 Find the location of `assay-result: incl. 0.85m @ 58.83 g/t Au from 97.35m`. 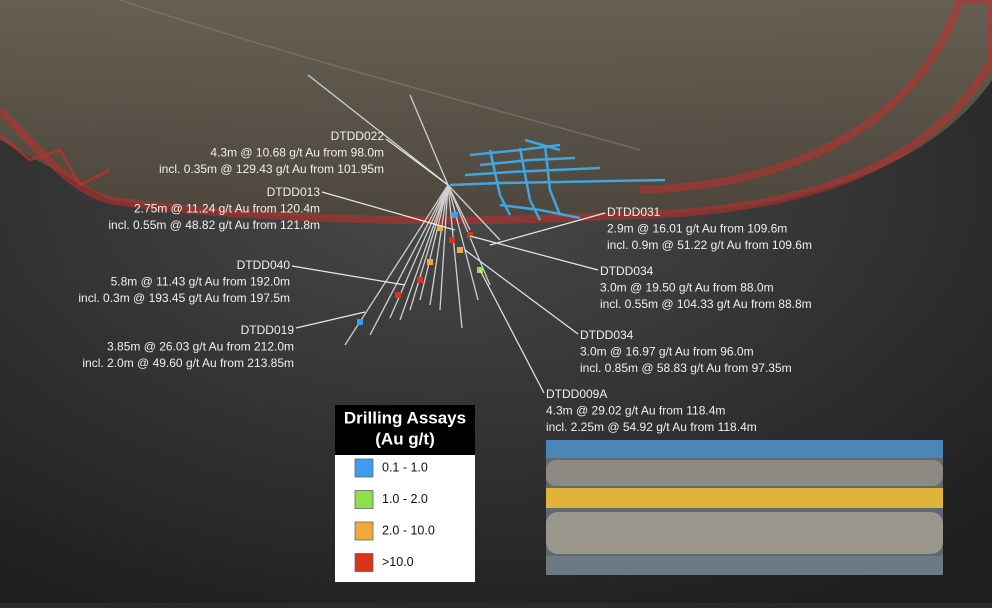

assay-result: incl. 0.85m @ 58.83 g/t Au from 97.35m is located at coordinates (686, 368).